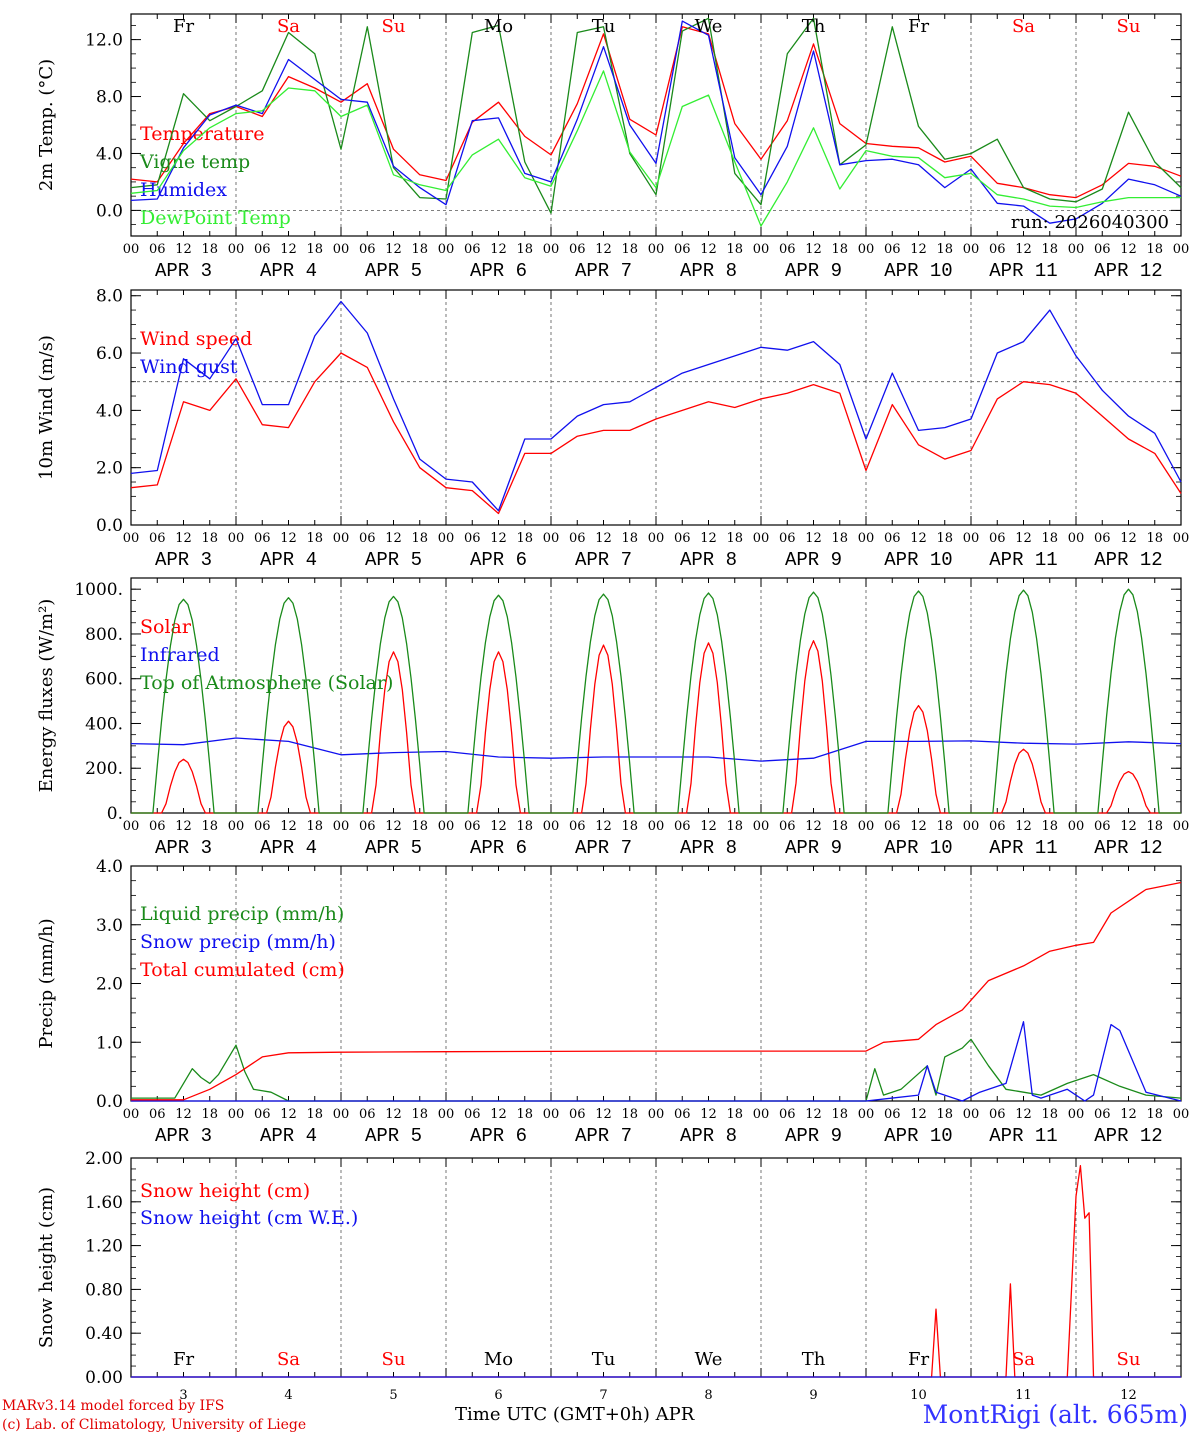 The width and height of the screenshot is (1194, 1440). Describe the element at coordinates (242, 970) in the screenshot. I see `legend-total-cumulated-cm: Total cumulated (cm)` at that location.